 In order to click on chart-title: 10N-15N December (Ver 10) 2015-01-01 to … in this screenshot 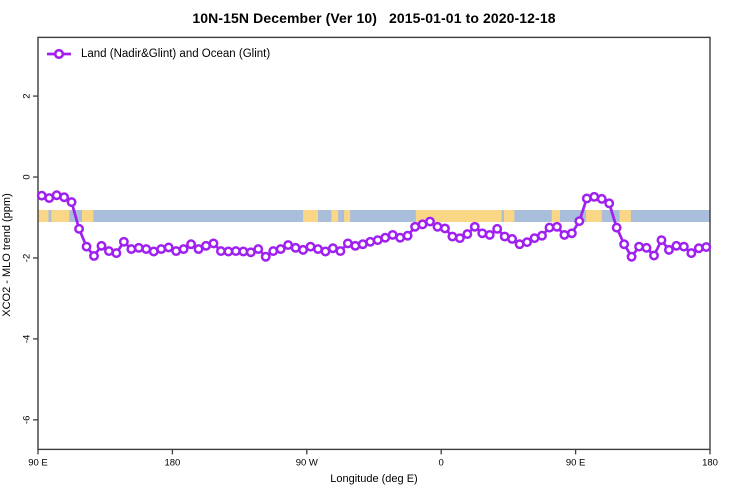, I will do `click(374, 18)`.